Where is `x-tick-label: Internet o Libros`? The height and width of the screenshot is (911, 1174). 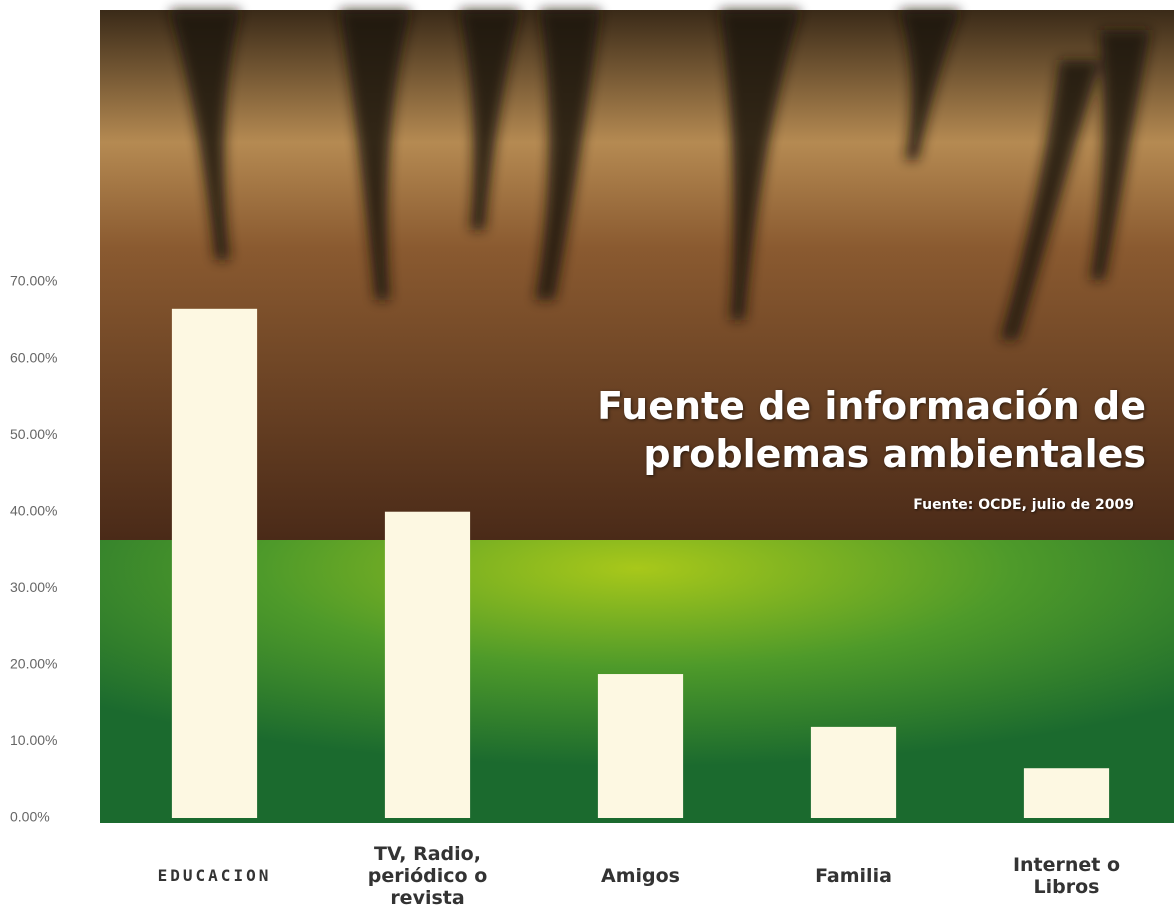
x-tick-label: Internet o Libros is located at coordinates (1066, 876).